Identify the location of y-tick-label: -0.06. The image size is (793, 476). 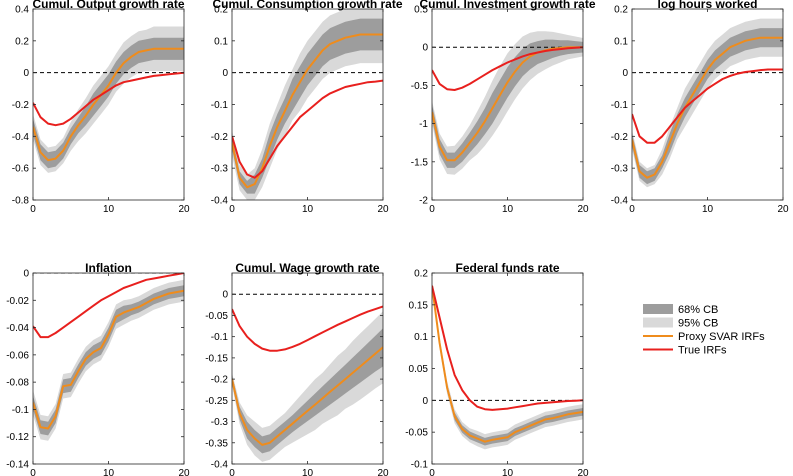
(17, 355).